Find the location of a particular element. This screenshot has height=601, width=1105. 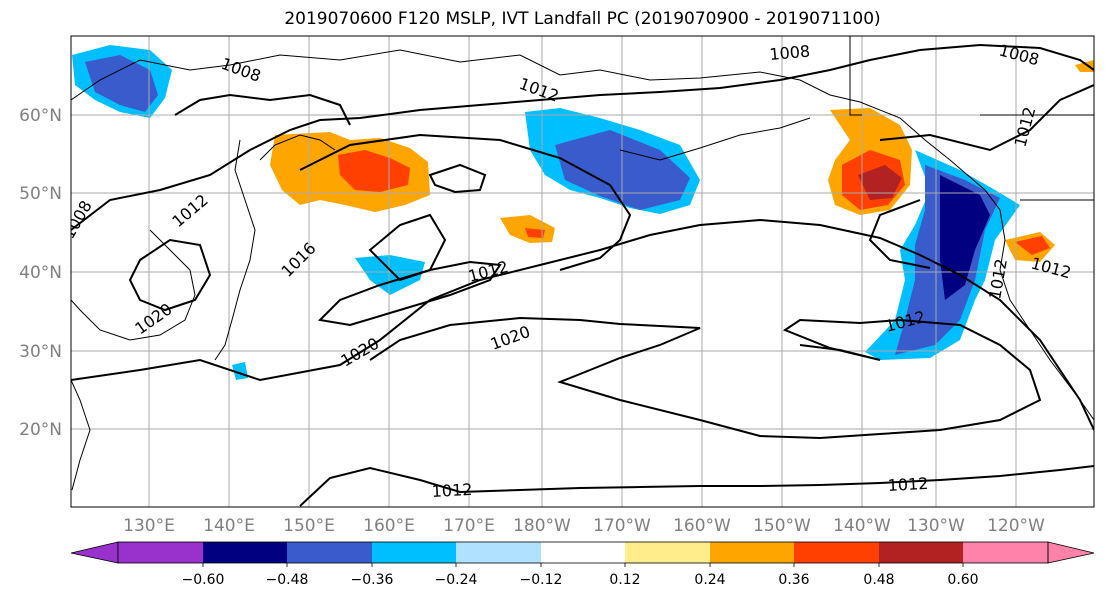

colorbar-tick-label: −0.12 is located at coordinates (541, 580).